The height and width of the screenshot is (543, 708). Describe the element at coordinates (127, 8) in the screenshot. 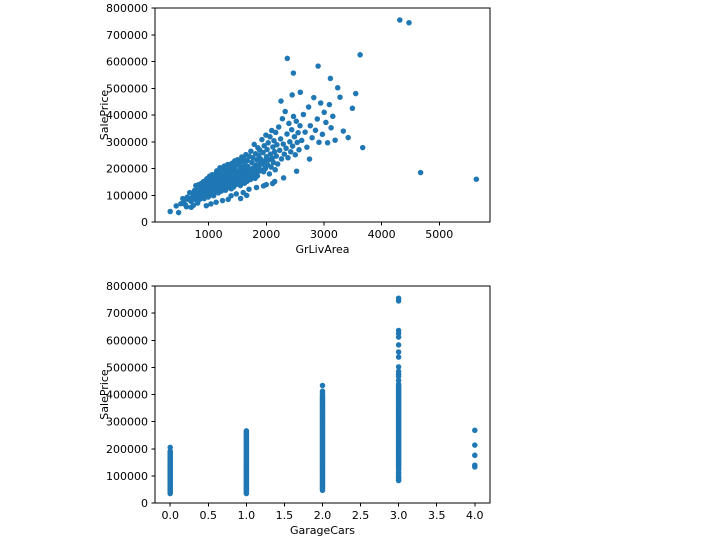

I see `y-tick-label: 800000` at that location.